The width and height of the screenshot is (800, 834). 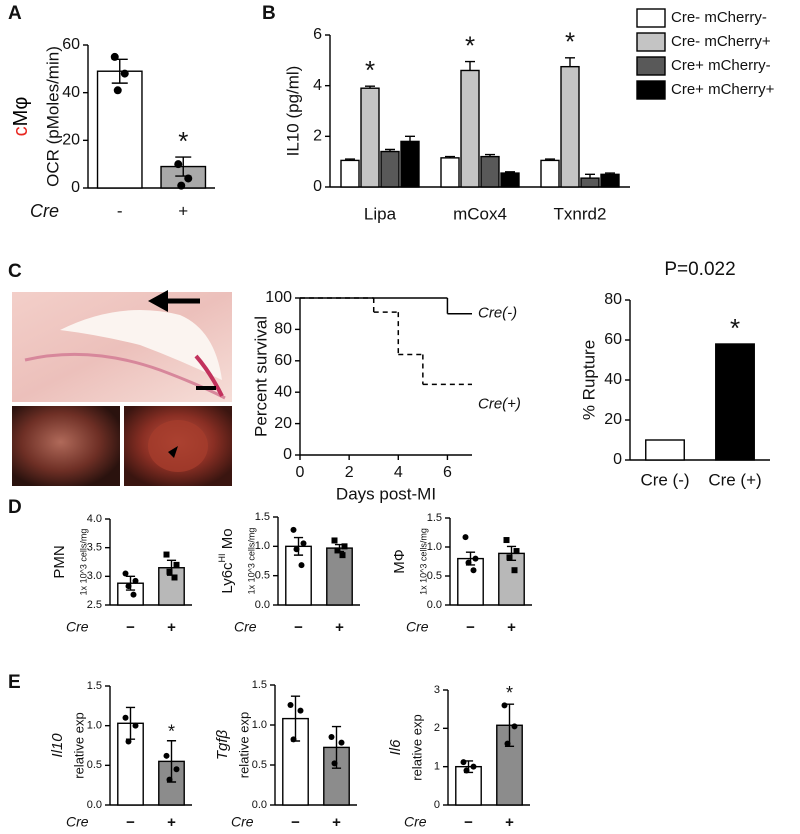 I want to click on side-label: cMφ, so click(x=21, y=117).